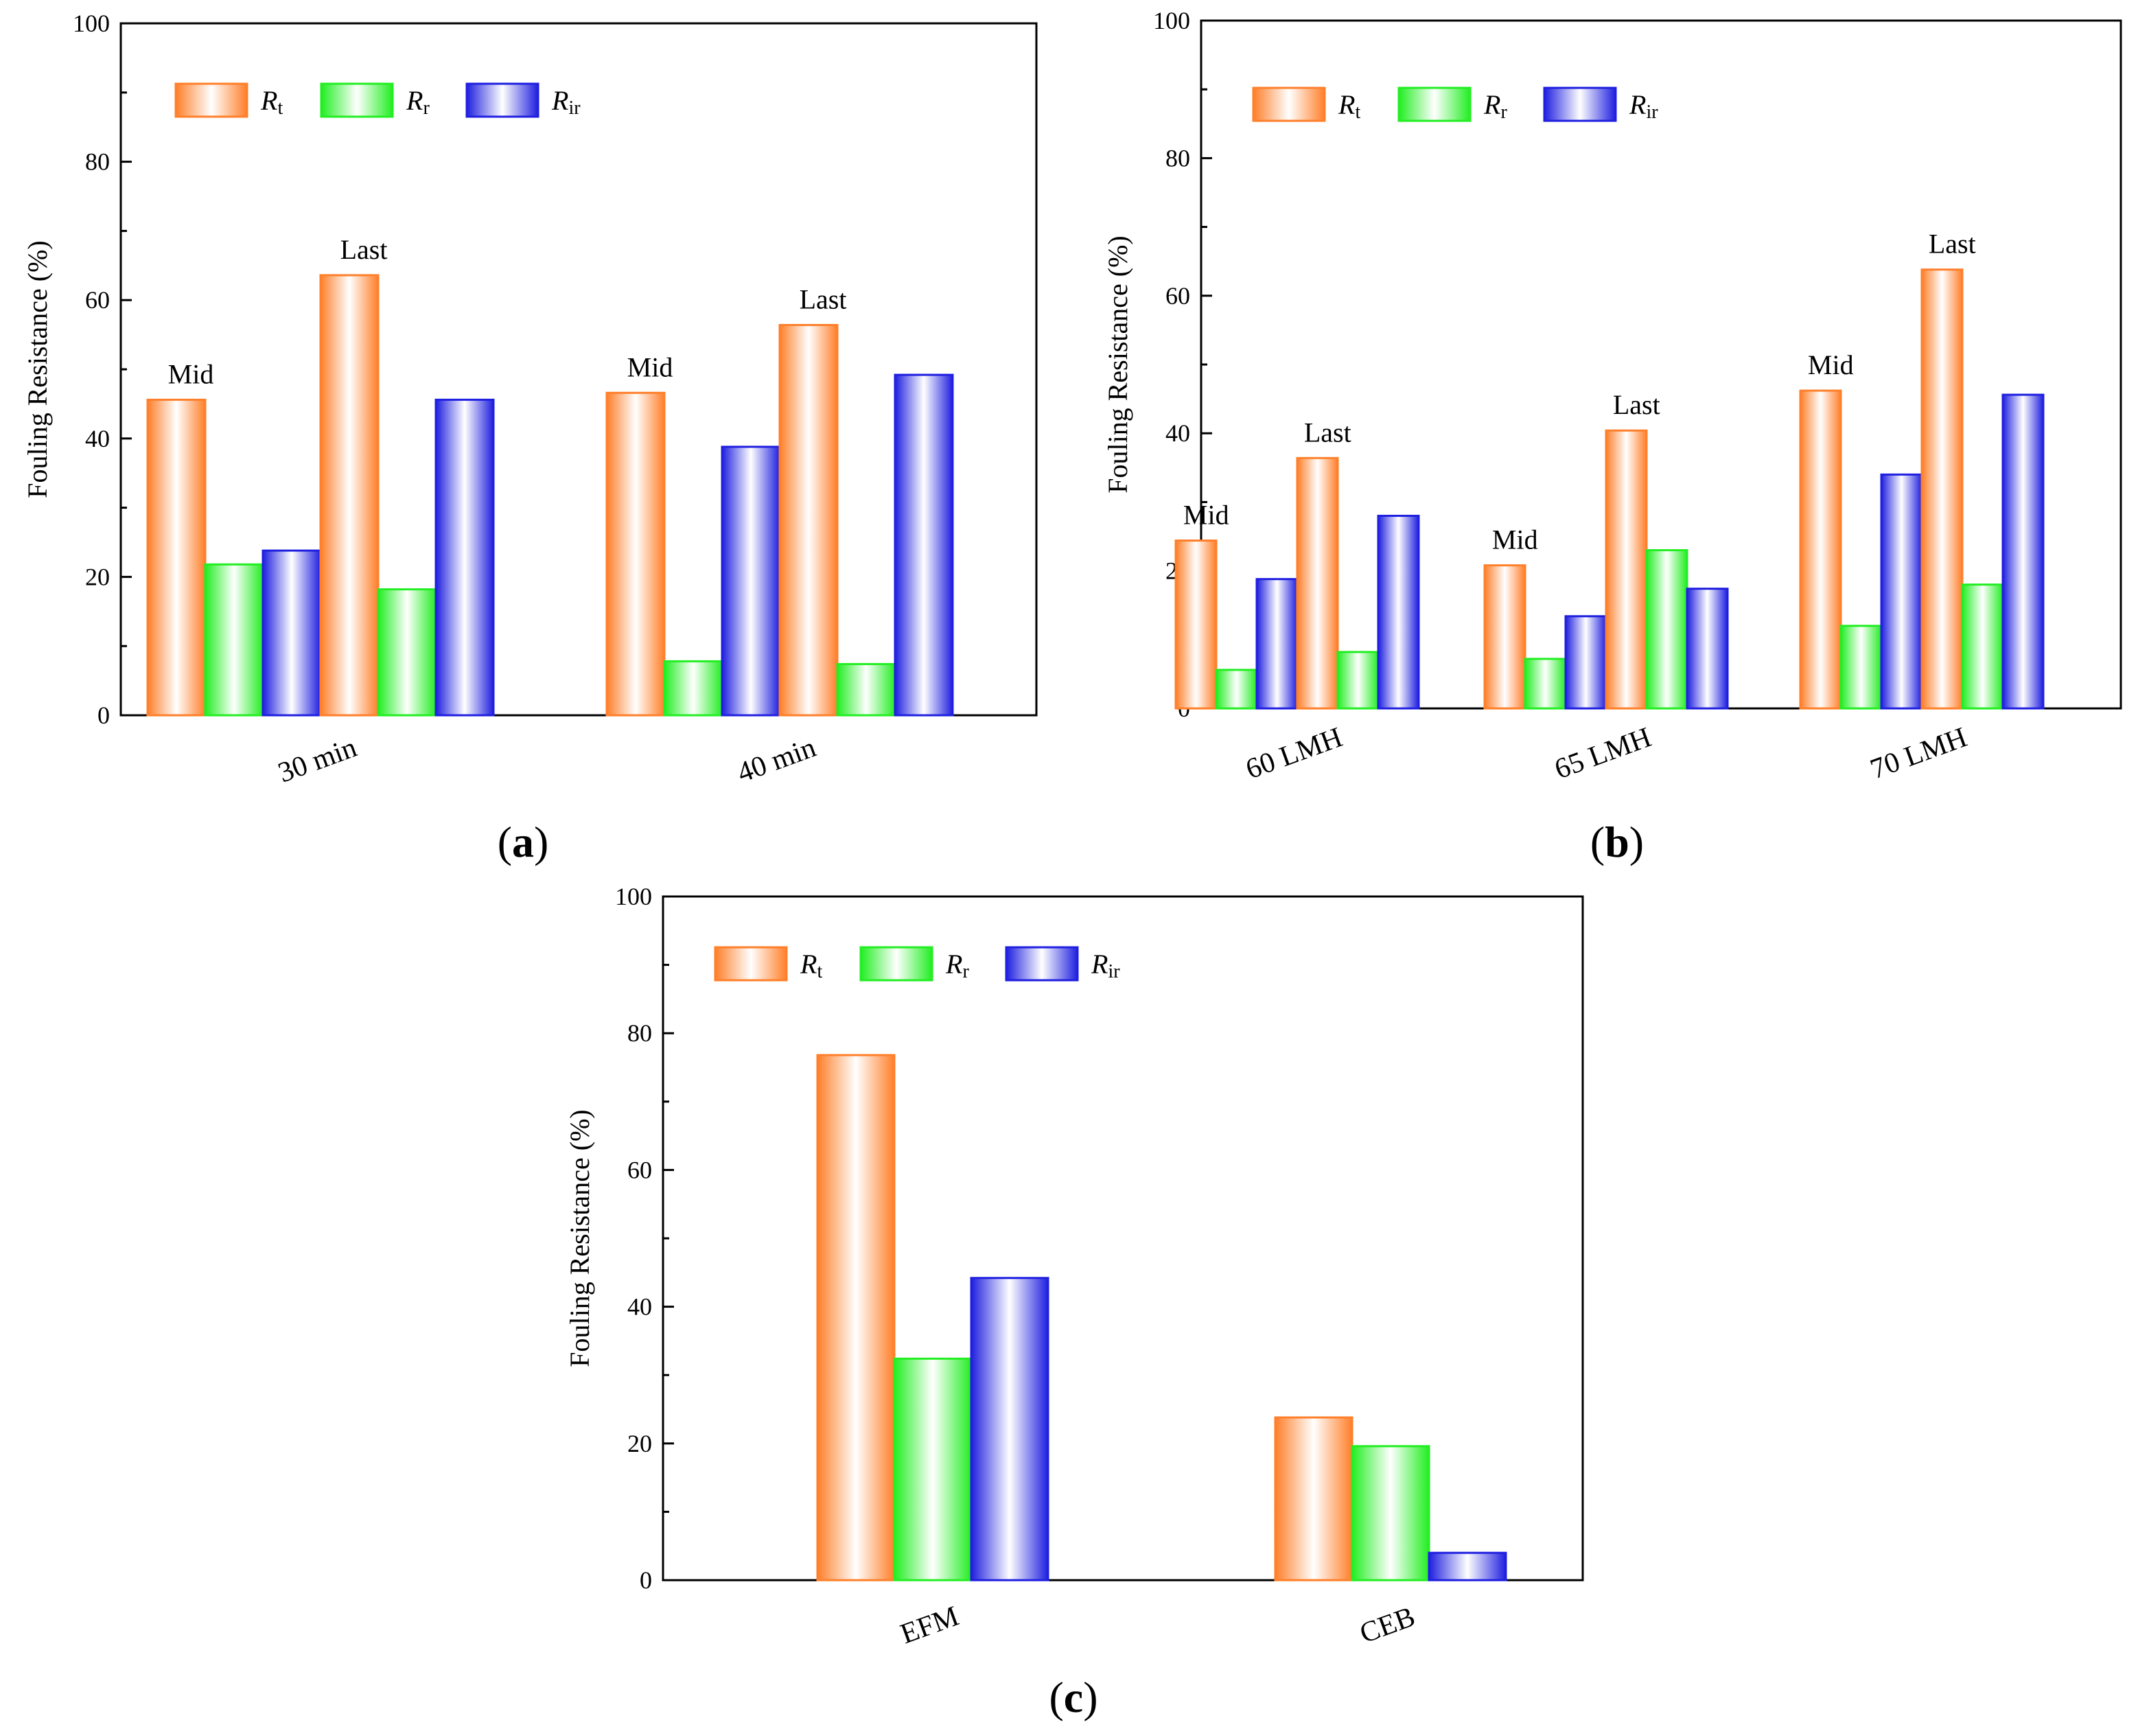 This screenshot has height=1736, width=2138. What do you see at coordinates (317, 760) in the screenshot?
I see `category-label: 30 min` at bounding box center [317, 760].